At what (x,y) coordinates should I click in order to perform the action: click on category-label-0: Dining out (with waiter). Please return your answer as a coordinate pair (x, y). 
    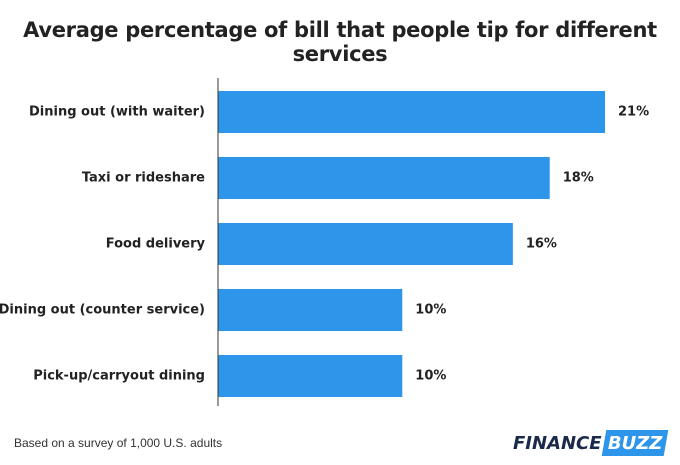
    Looking at the image, I should click on (117, 112).